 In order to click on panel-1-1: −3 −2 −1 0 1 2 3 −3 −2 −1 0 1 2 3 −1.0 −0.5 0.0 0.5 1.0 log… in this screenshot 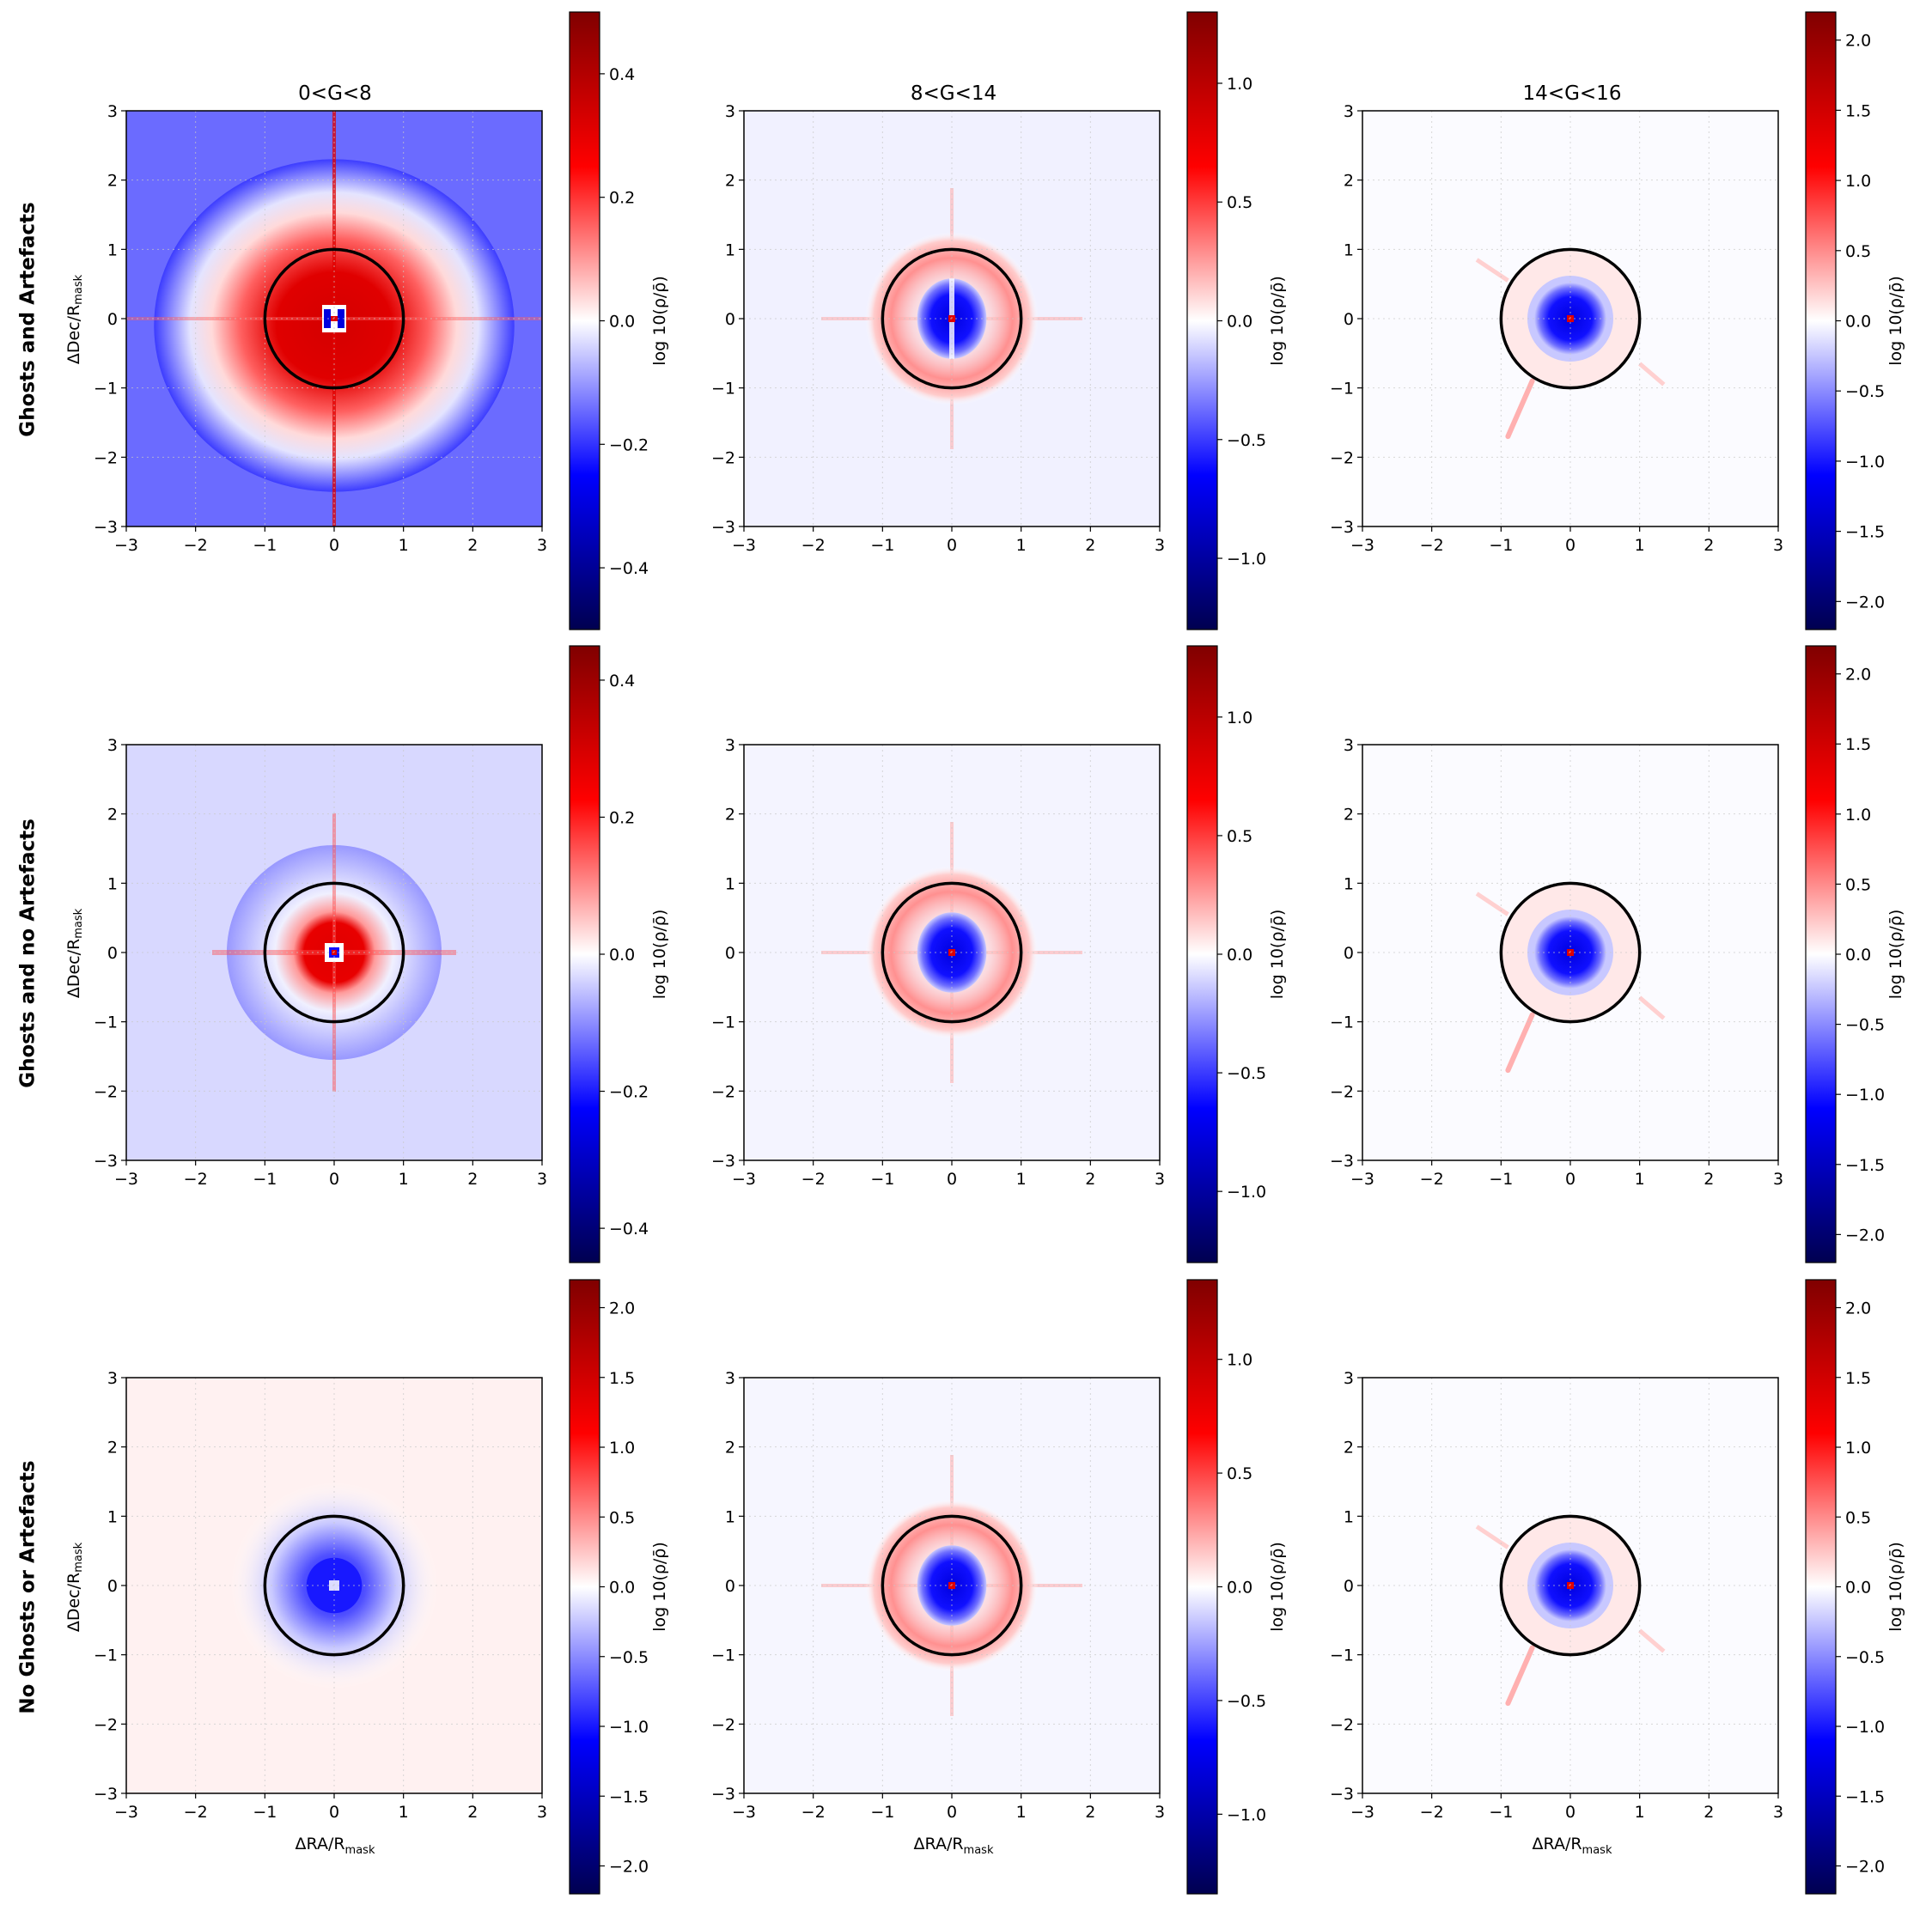, I will do `click(999, 954)`.